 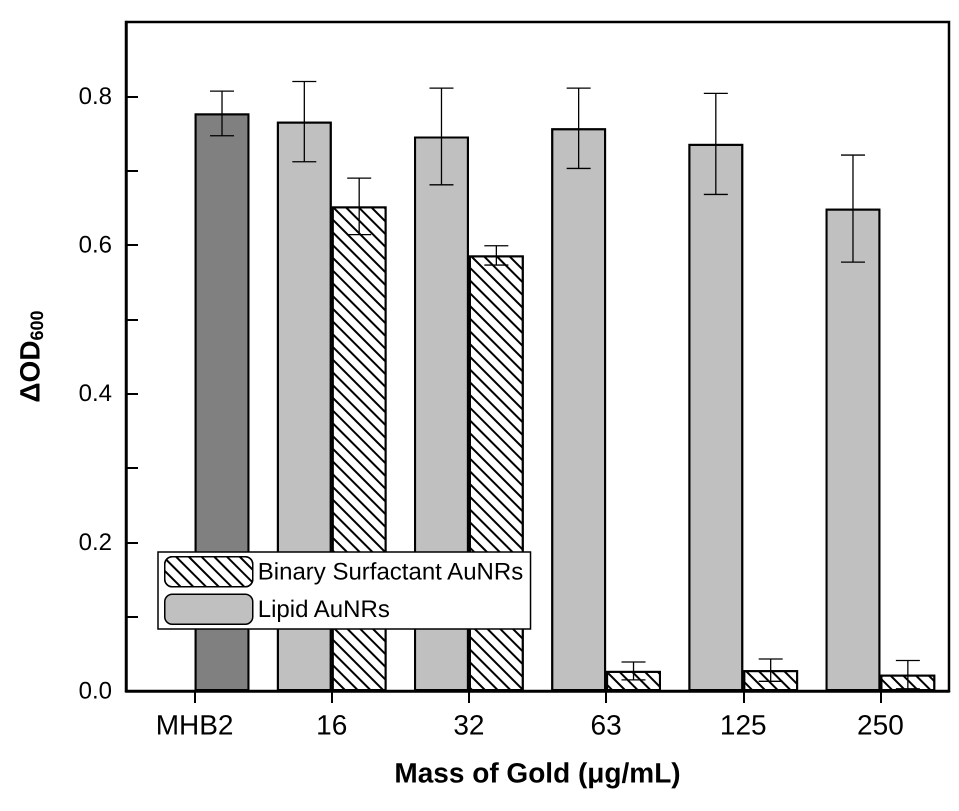 I want to click on x-tick-label: MHB2, so click(x=195, y=725).